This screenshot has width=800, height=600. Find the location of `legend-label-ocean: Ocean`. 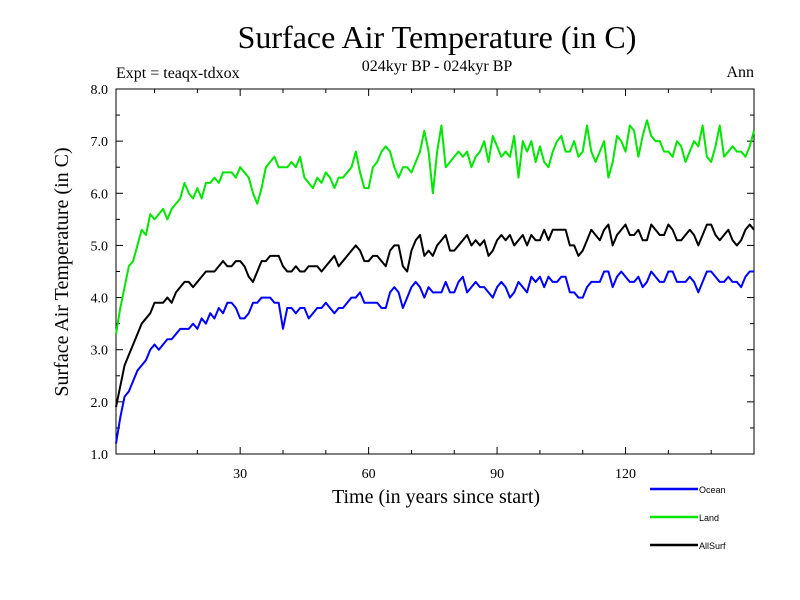

legend-label-ocean: Ocean is located at coordinates (712, 490).